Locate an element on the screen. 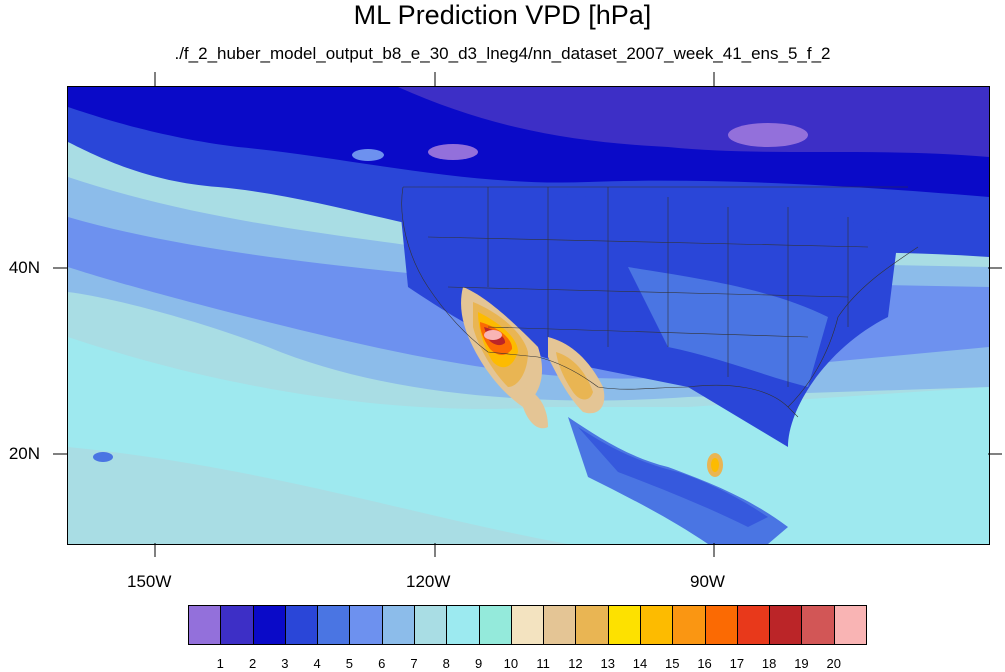  colorbar-label: 10 is located at coordinates (511, 663).